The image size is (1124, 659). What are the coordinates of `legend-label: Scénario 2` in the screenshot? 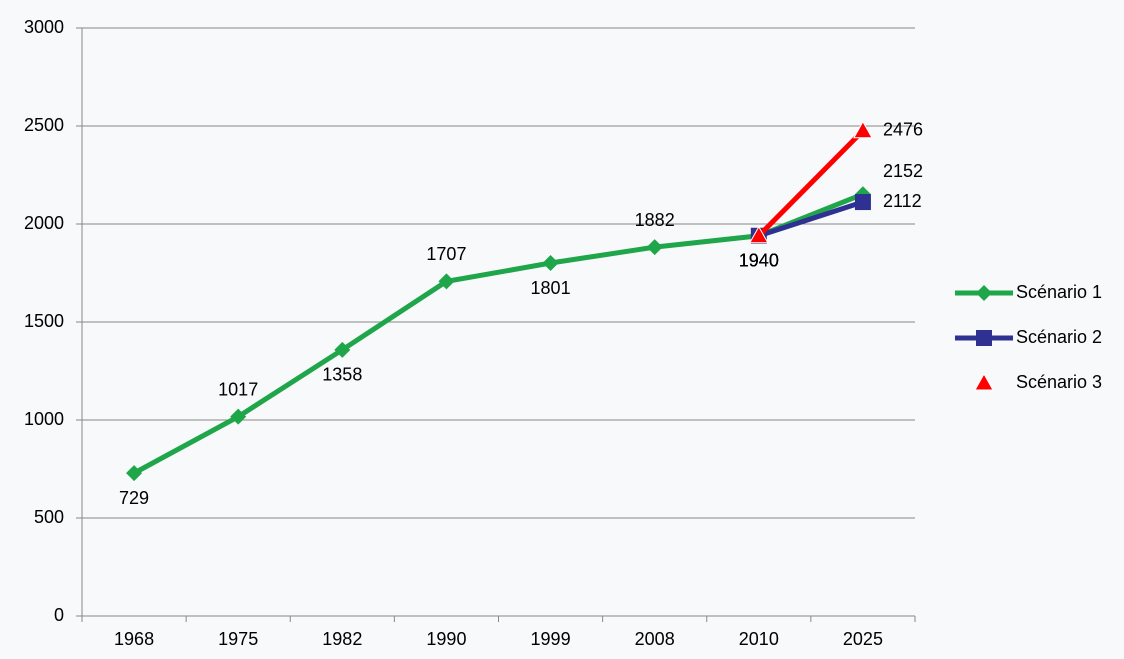 It's located at (1059, 337).